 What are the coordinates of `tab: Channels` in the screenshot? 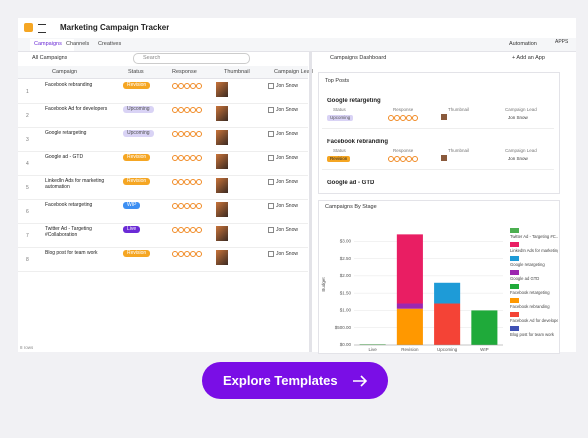 It's located at (78, 44).